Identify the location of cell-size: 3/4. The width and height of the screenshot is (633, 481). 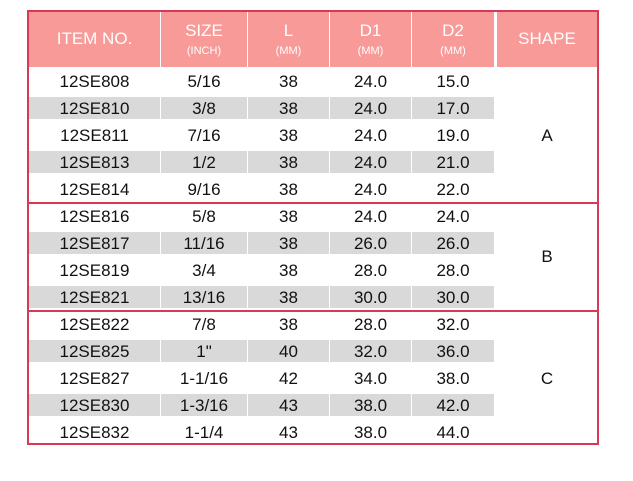
(204, 270).